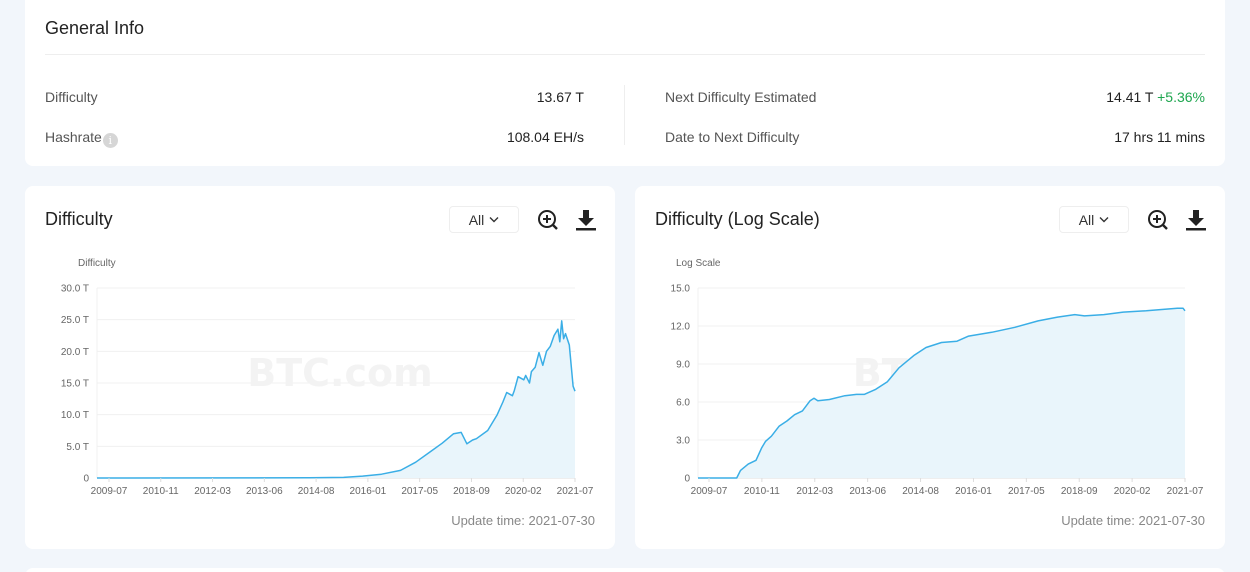 The image size is (1250, 572). What do you see at coordinates (75, 289) in the screenshot?
I see `y-tick-label: 30.0 T` at bounding box center [75, 289].